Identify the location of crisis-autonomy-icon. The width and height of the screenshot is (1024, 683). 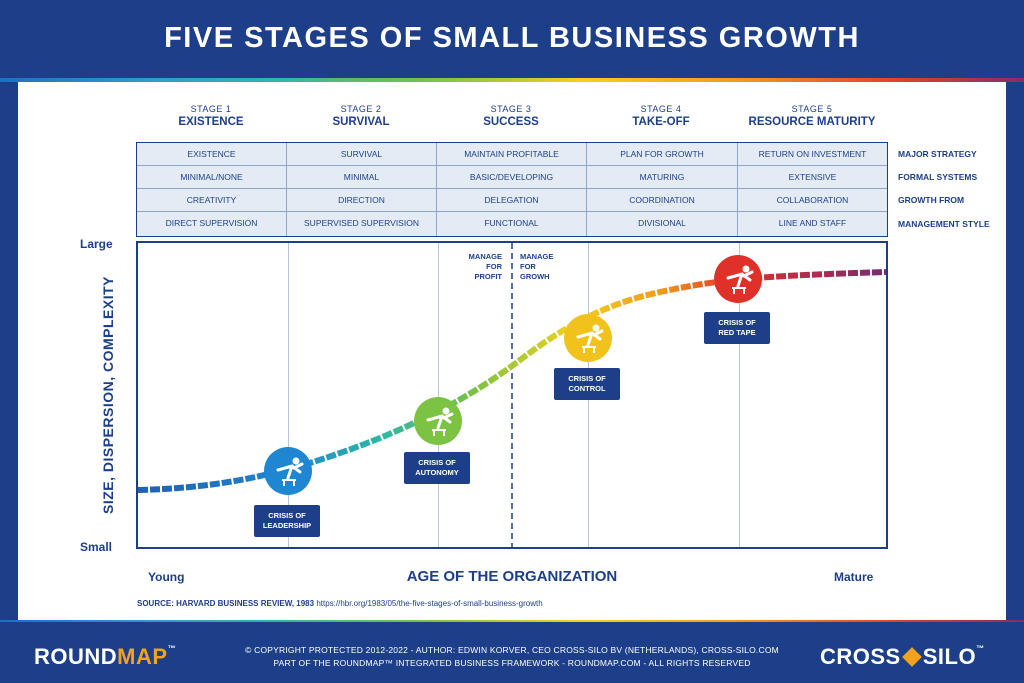
(438, 421).